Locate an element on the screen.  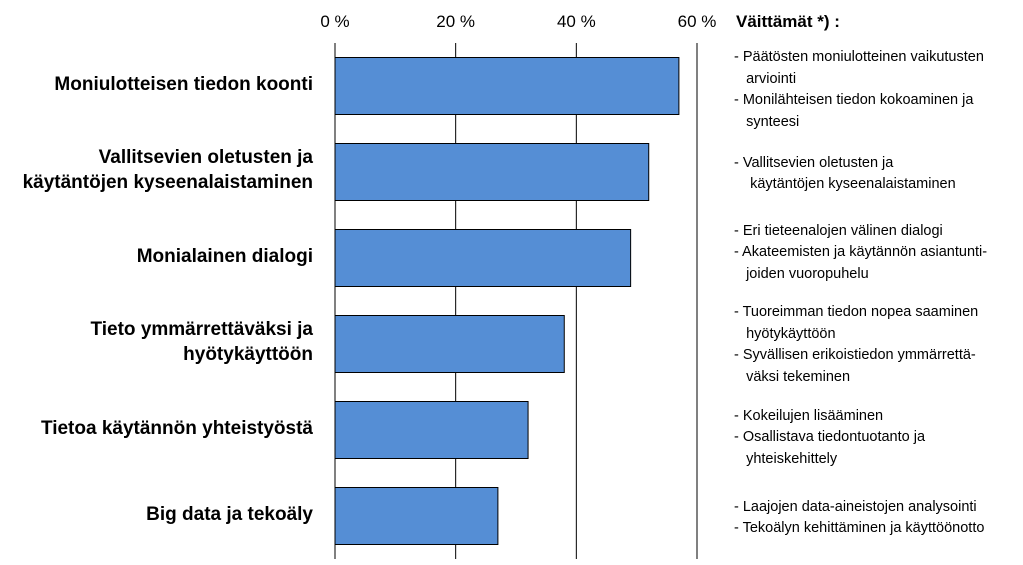
claim-line: arviointi is located at coordinates (765, 78).